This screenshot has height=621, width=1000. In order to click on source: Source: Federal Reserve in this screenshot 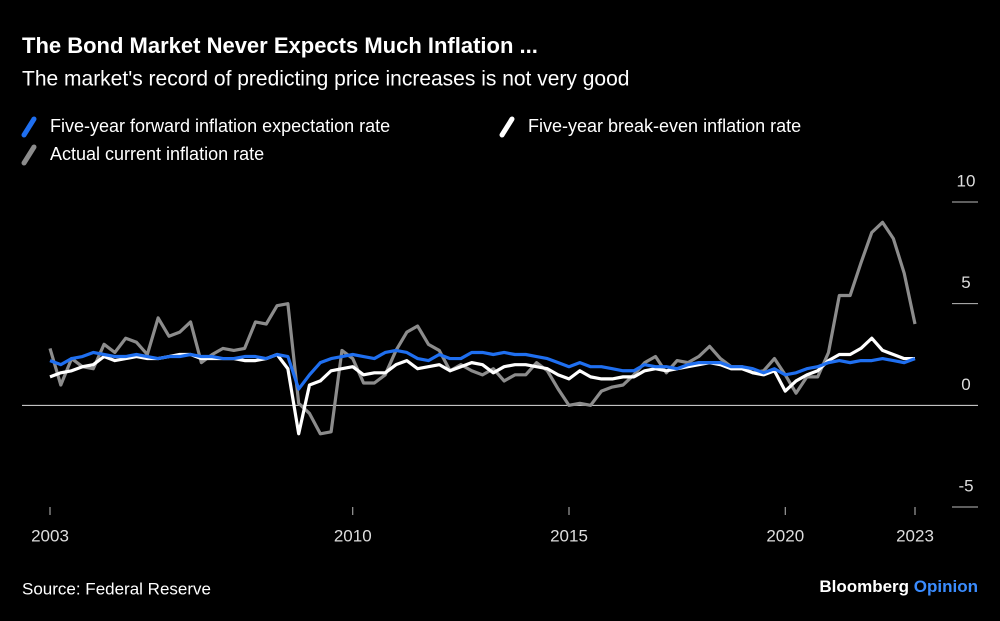, I will do `click(116, 588)`.